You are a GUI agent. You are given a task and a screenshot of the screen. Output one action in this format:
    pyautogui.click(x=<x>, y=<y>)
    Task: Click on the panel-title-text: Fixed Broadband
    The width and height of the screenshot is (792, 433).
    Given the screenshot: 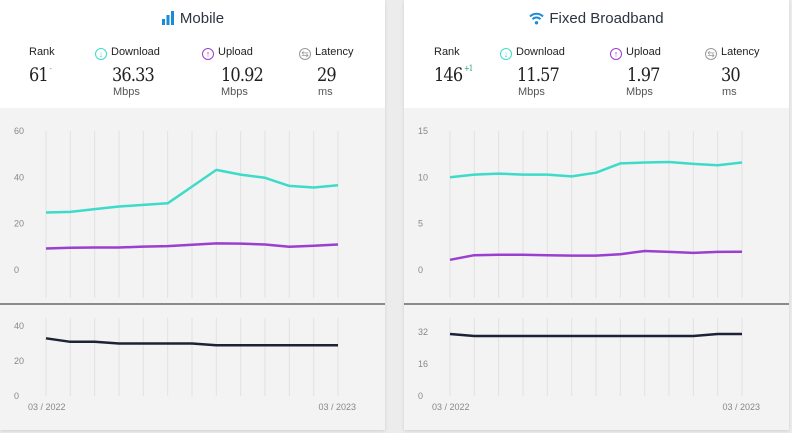 What is the action you would take?
    pyautogui.click(x=606, y=18)
    